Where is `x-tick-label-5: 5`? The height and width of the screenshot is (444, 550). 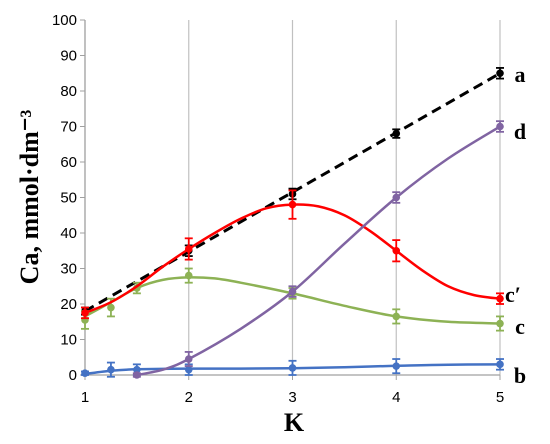 x-tick-label-5: 5 is located at coordinates (500, 397).